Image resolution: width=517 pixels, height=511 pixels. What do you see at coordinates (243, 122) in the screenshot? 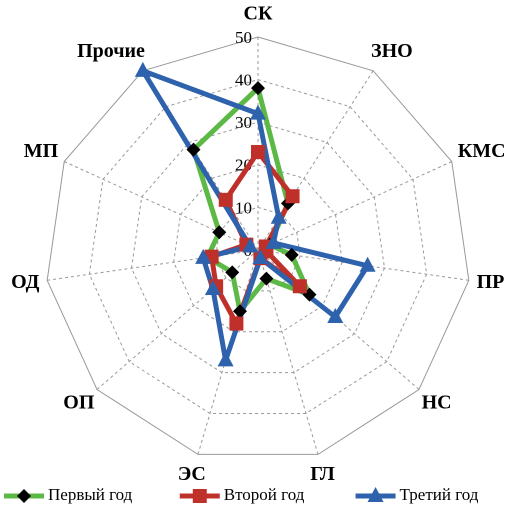
I see `tick-label: 30` at bounding box center [243, 122].